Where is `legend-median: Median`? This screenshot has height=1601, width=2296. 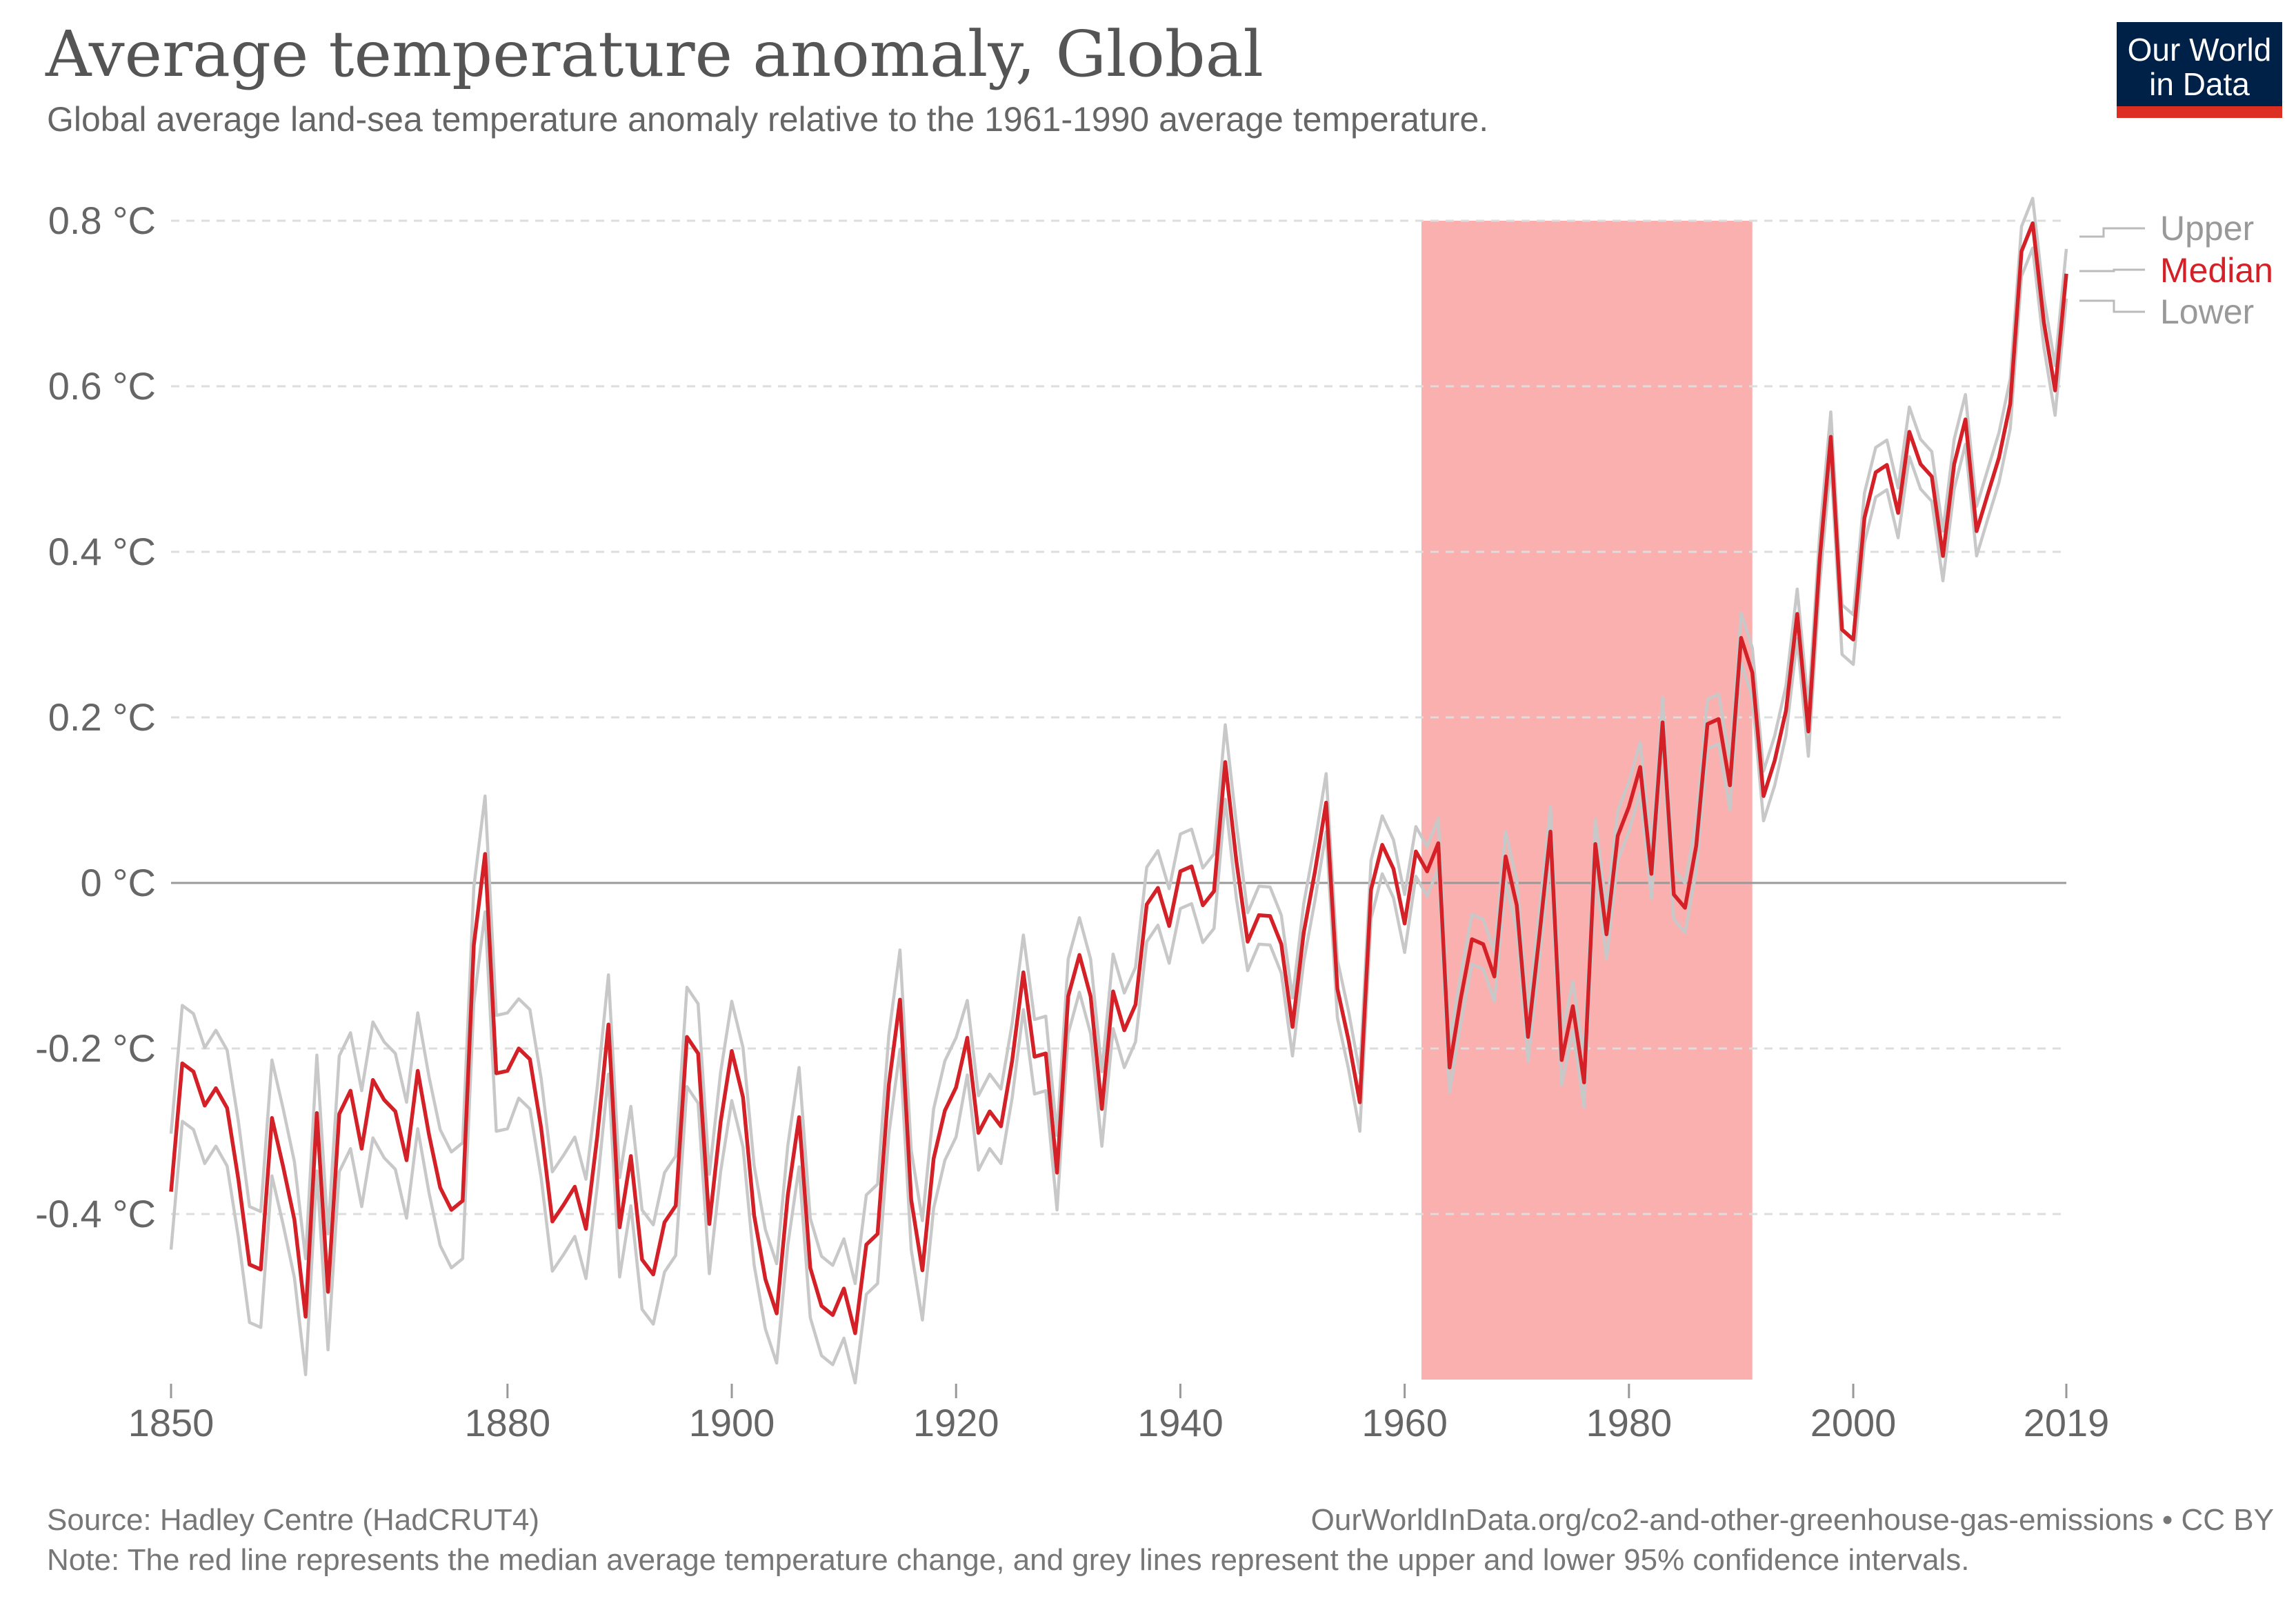 legend-median: Median is located at coordinates (2216, 270).